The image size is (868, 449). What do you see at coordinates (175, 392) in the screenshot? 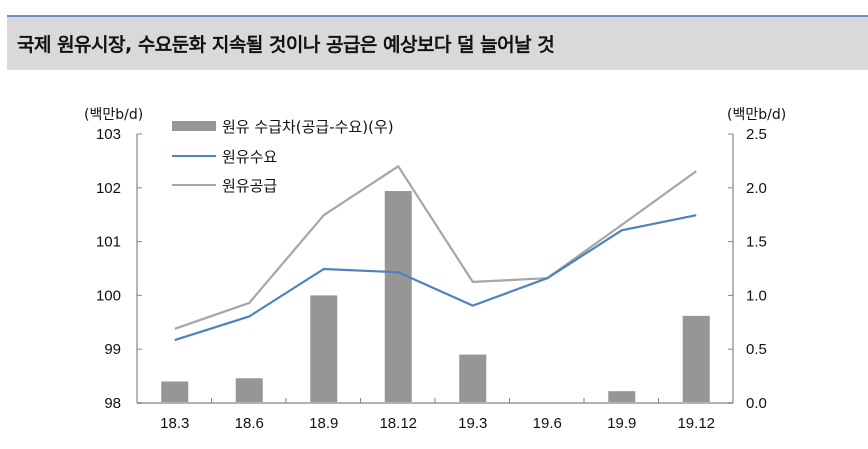
I see `bar-18.3` at bounding box center [175, 392].